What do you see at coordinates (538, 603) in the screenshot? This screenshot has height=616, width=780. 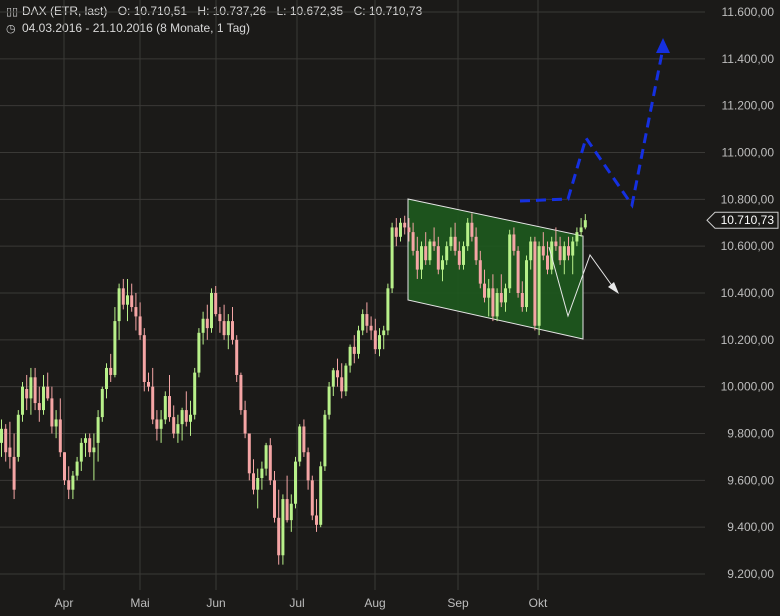 I see `x-tick-label: Okt` at bounding box center [538, 603].